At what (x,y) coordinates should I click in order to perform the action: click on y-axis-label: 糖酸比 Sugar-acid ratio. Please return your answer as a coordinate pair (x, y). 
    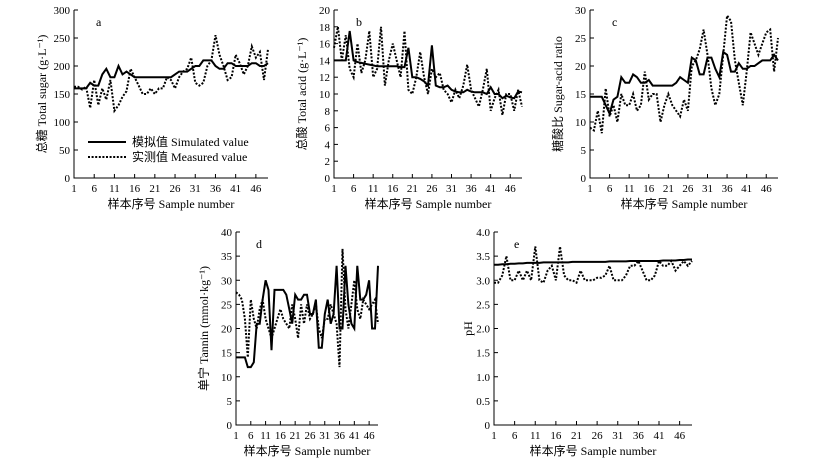
    Looking at the image, I should click on (557, 94).